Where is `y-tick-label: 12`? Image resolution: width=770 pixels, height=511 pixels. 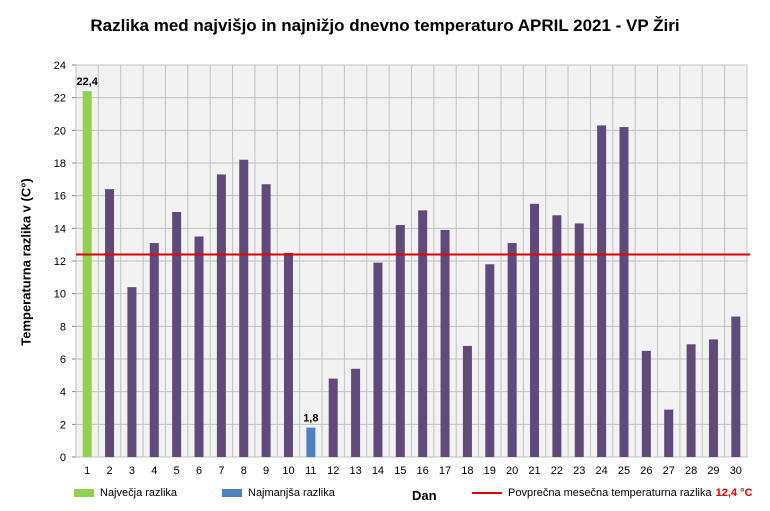 y-tick-label: 12 is located at coordinates (60, 262).